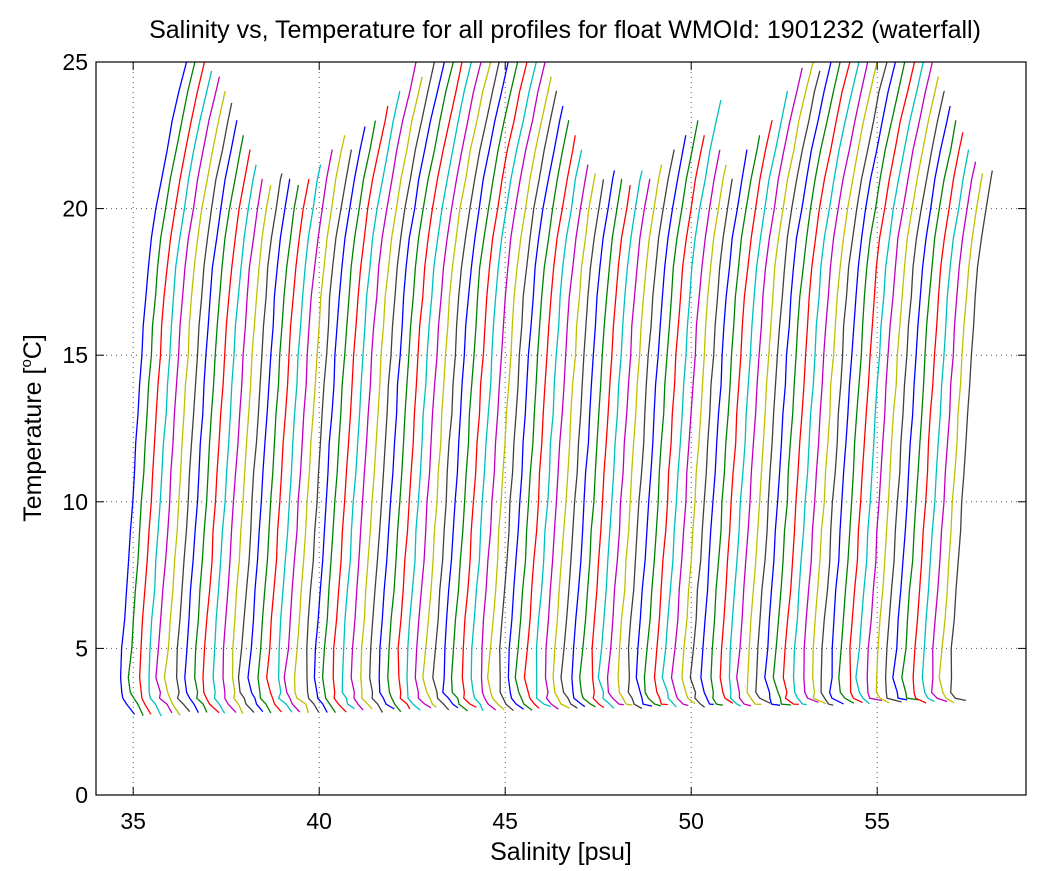 This screenshot has height=871, width=1054. Describe the element at coordinates (561, 852) in the screenshot. I see `x-axis-label: Salinity [psu]` at that location.